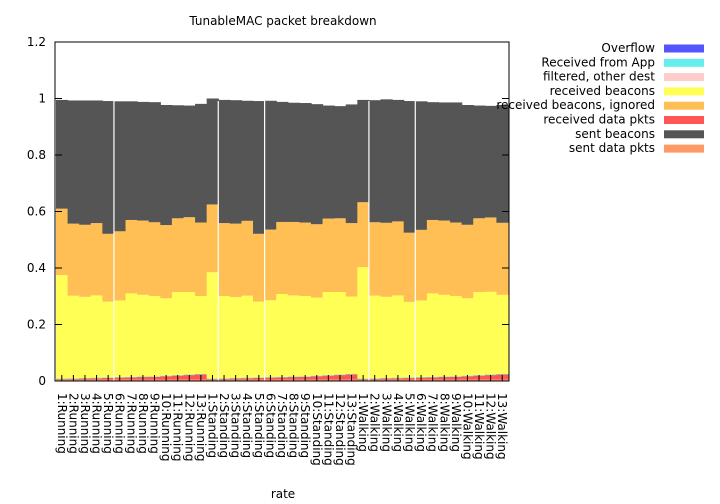  Describe the element at coordinates (386, 422) in the screenshot. I see `x-tick-label: 3:Walking` at that location.